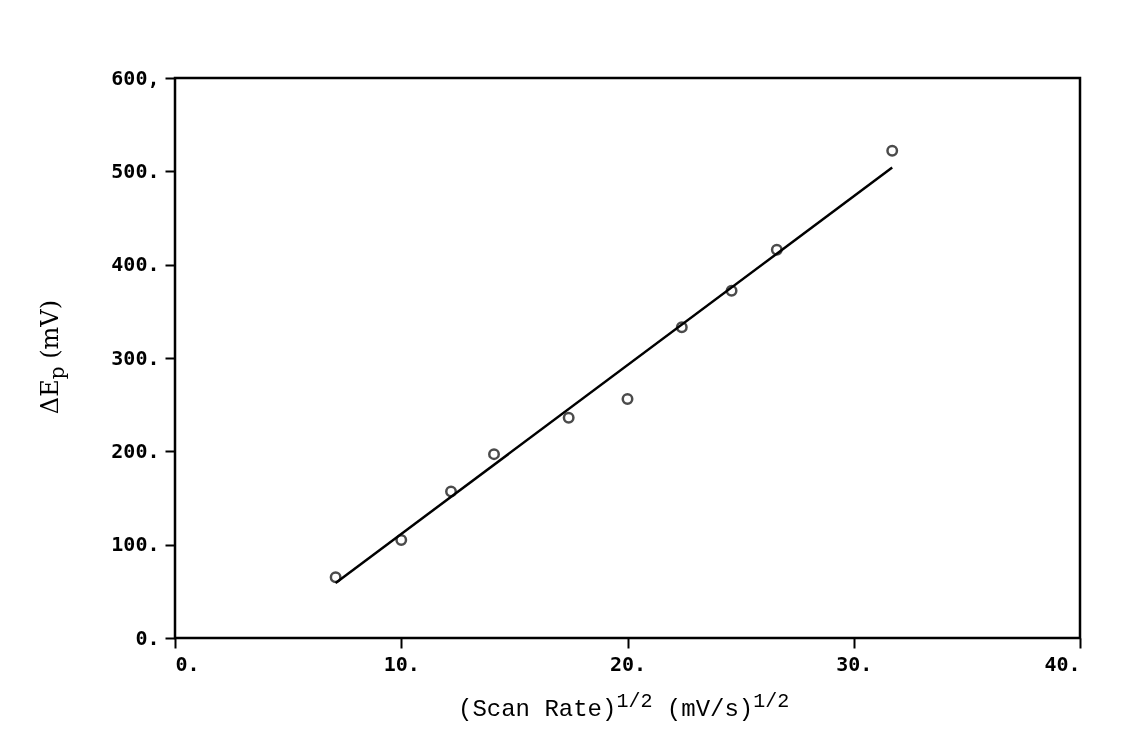 Image resolution: width=1123 pixels, height=737 pixels. What do you see at coordinates (854, 663) in the screenshot?
I see `x-tick-label: 30.` at bounding box center [854, 663].